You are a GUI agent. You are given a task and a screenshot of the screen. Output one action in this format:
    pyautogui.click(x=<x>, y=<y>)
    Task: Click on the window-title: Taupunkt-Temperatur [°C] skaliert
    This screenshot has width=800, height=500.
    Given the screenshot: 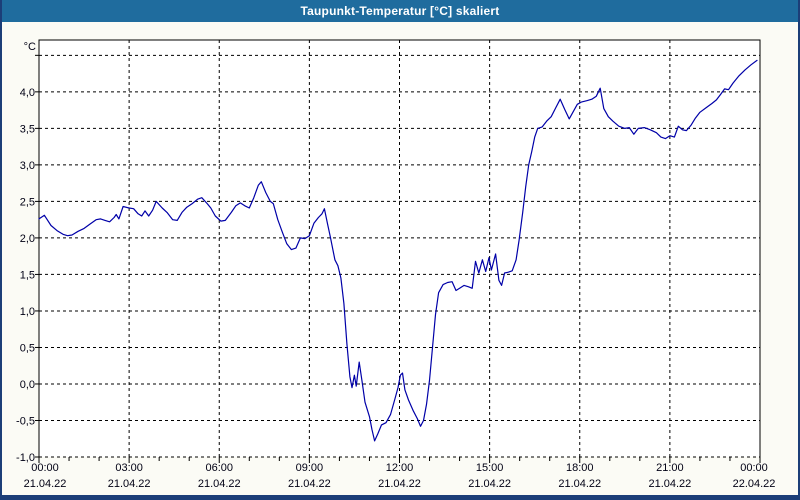 What is the action you would take?
    pyautogui.click(x=400, y=11)
    